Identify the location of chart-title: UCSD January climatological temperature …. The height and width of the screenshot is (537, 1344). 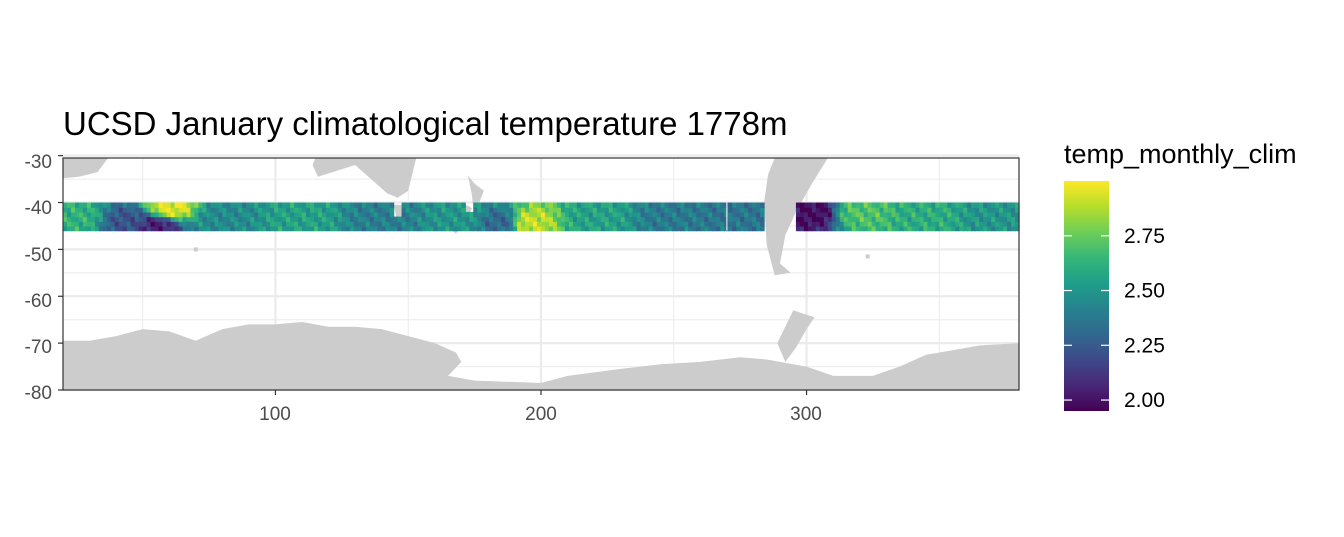
(425, 123).